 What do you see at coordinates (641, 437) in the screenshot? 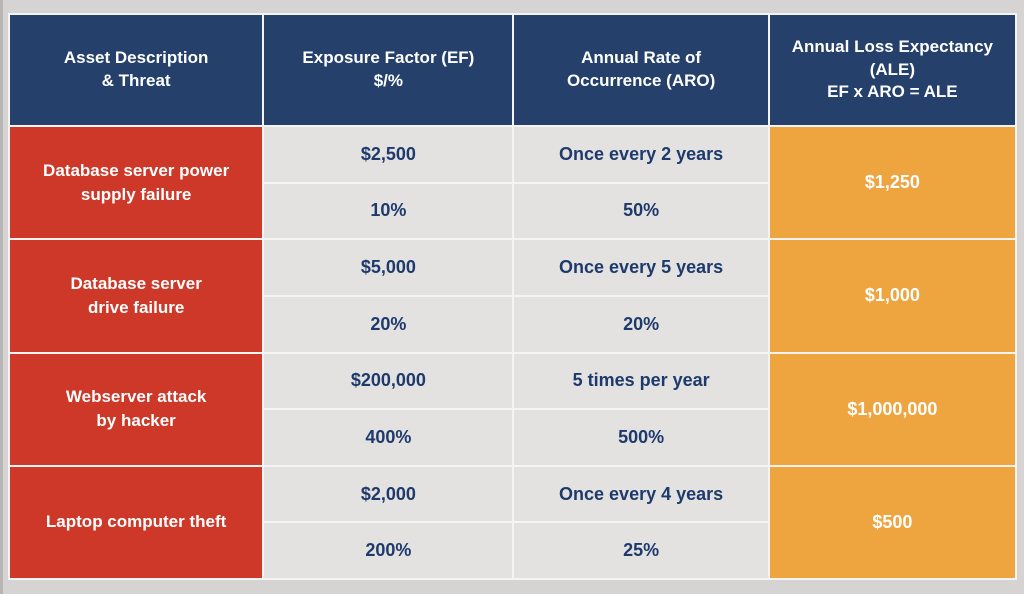
I see `aro-percent-value: 500%` at bounding box center [641, 437].